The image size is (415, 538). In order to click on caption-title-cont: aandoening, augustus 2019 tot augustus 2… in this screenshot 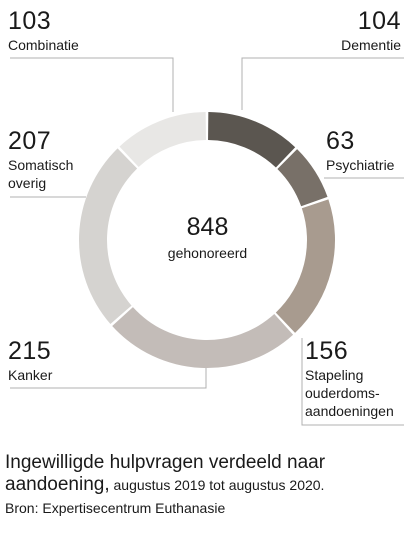, I will do `click(164, 485)`.